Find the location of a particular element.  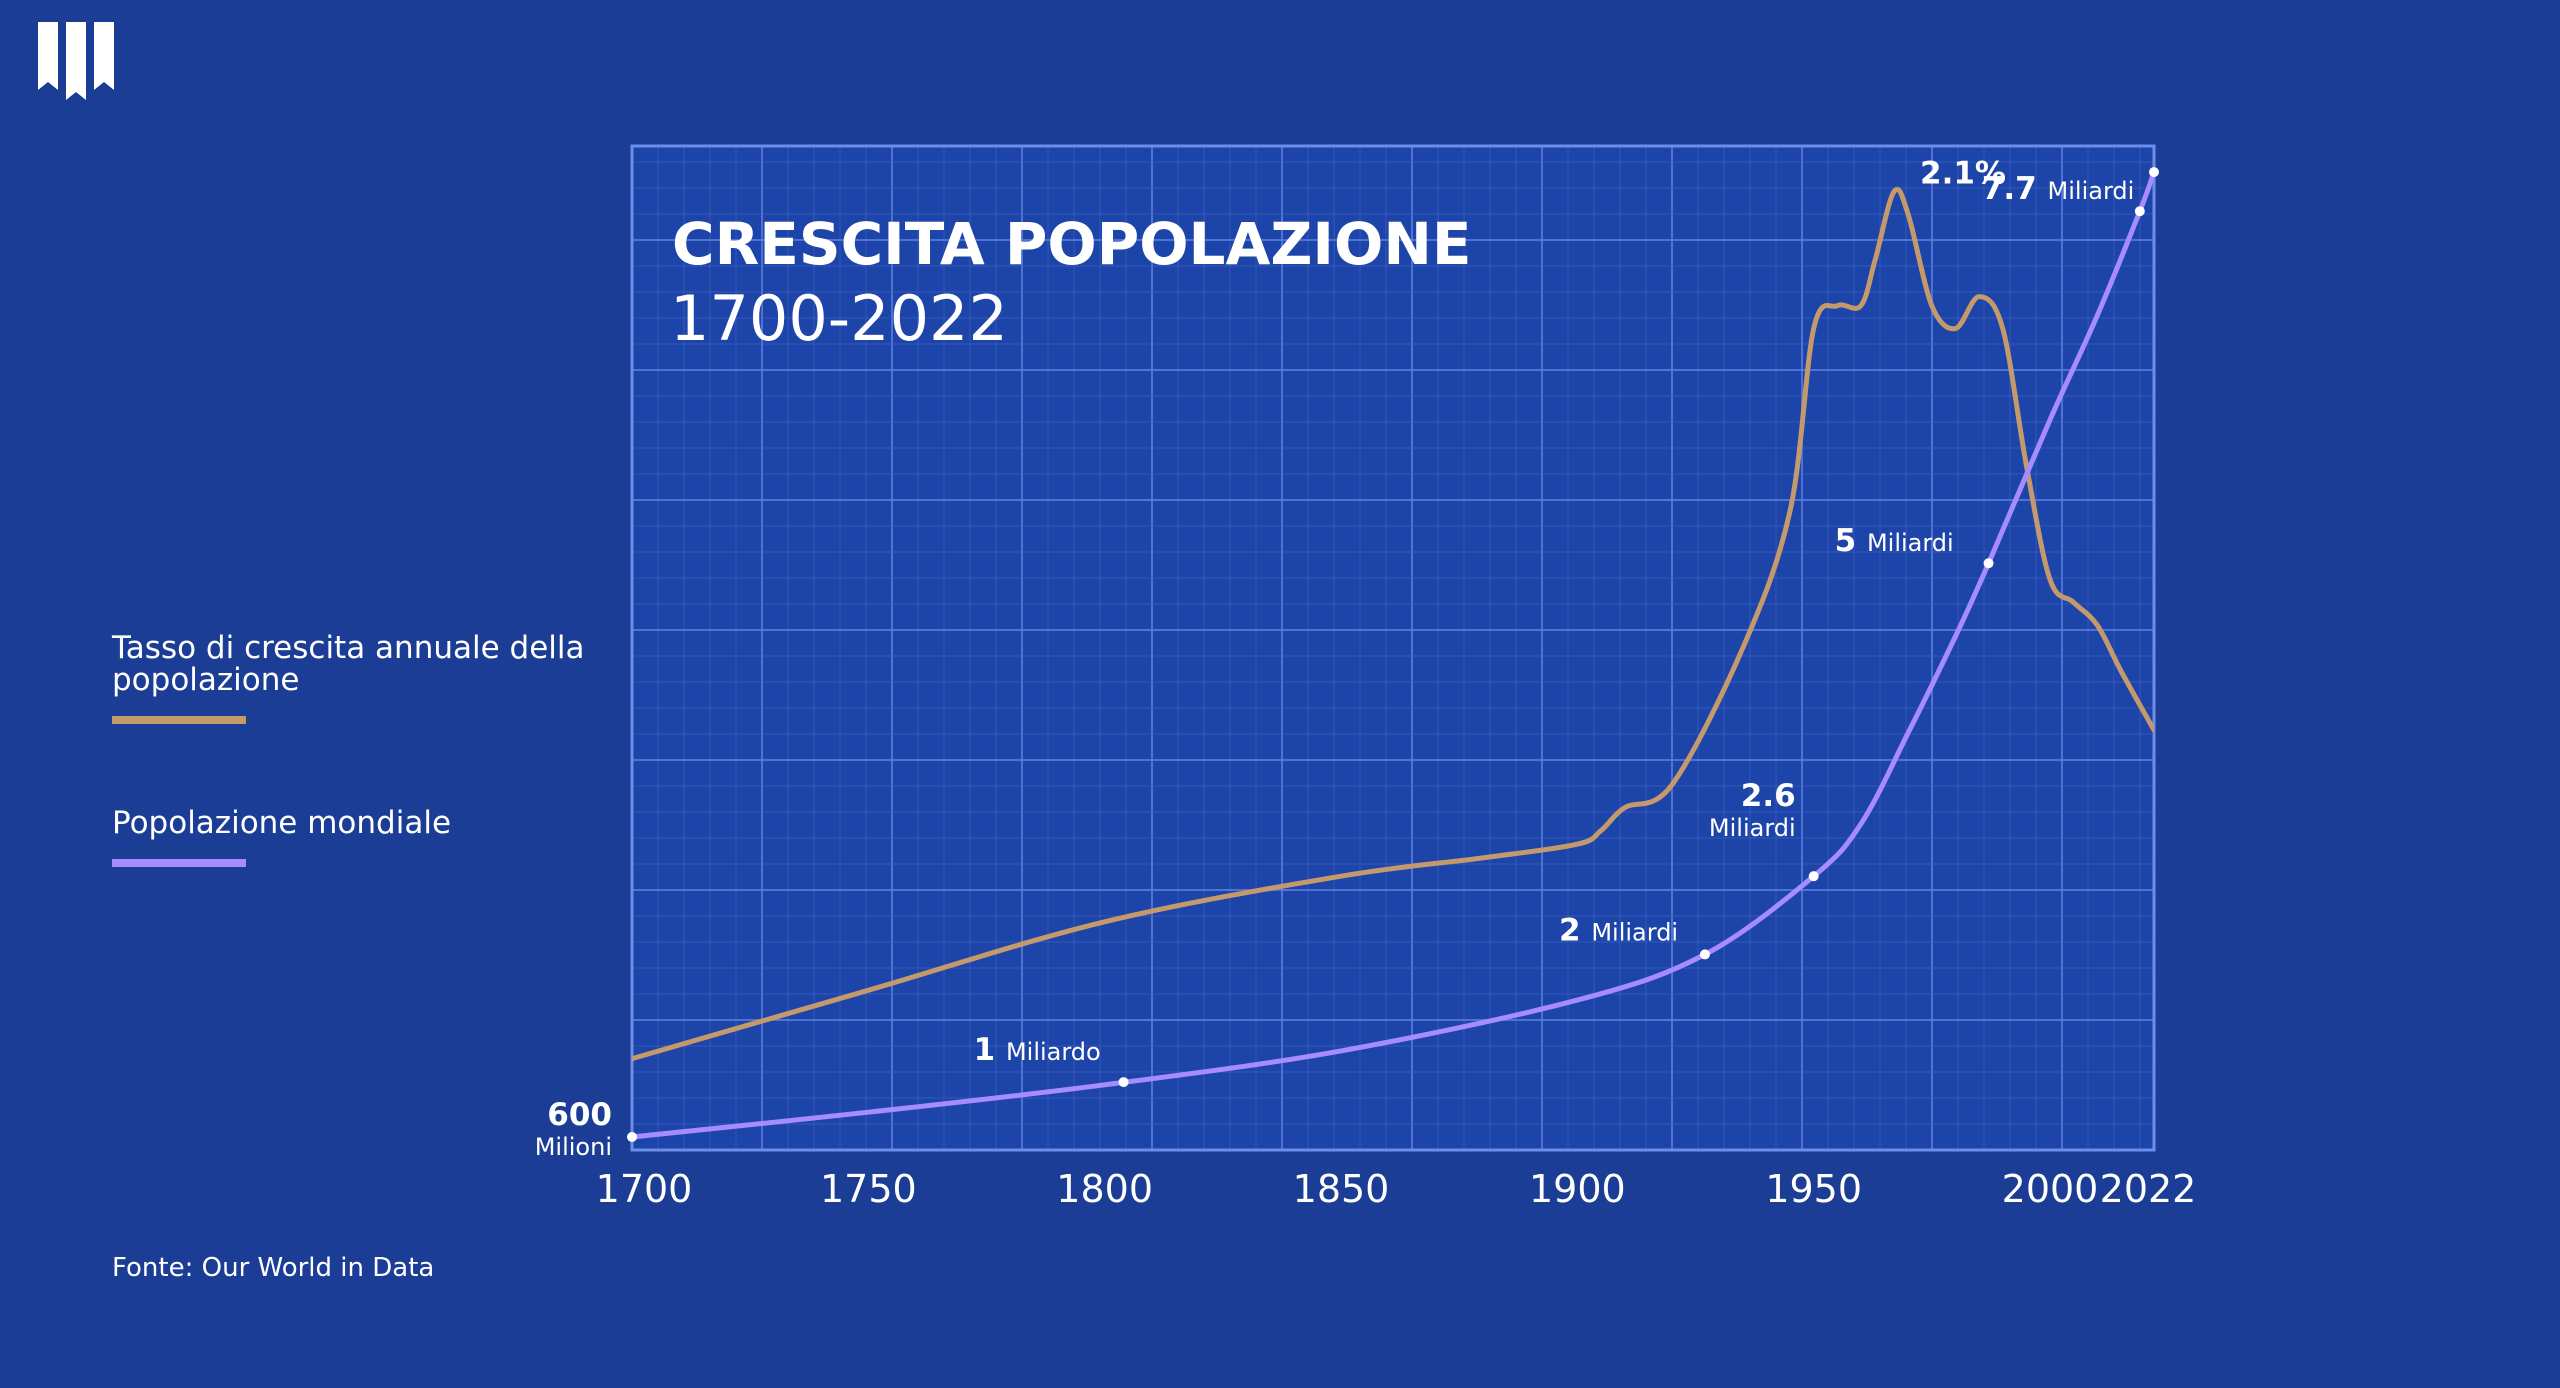

x-tick-label: 2000 is located at coordinates (2050, 1189).